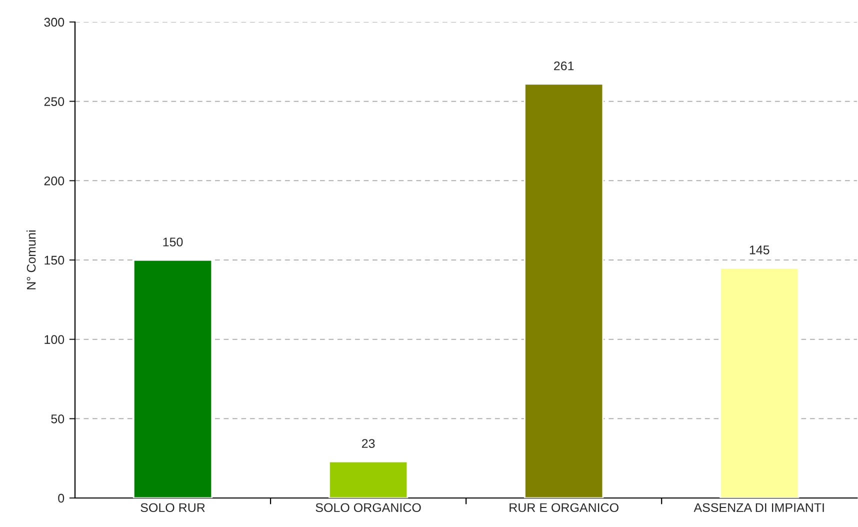 This screenshot has width=858, height=527. What do you see at coordinates (54, 22) in the screenshot?
I see `y-tick-label: 300` at bounding box center [54, 22].